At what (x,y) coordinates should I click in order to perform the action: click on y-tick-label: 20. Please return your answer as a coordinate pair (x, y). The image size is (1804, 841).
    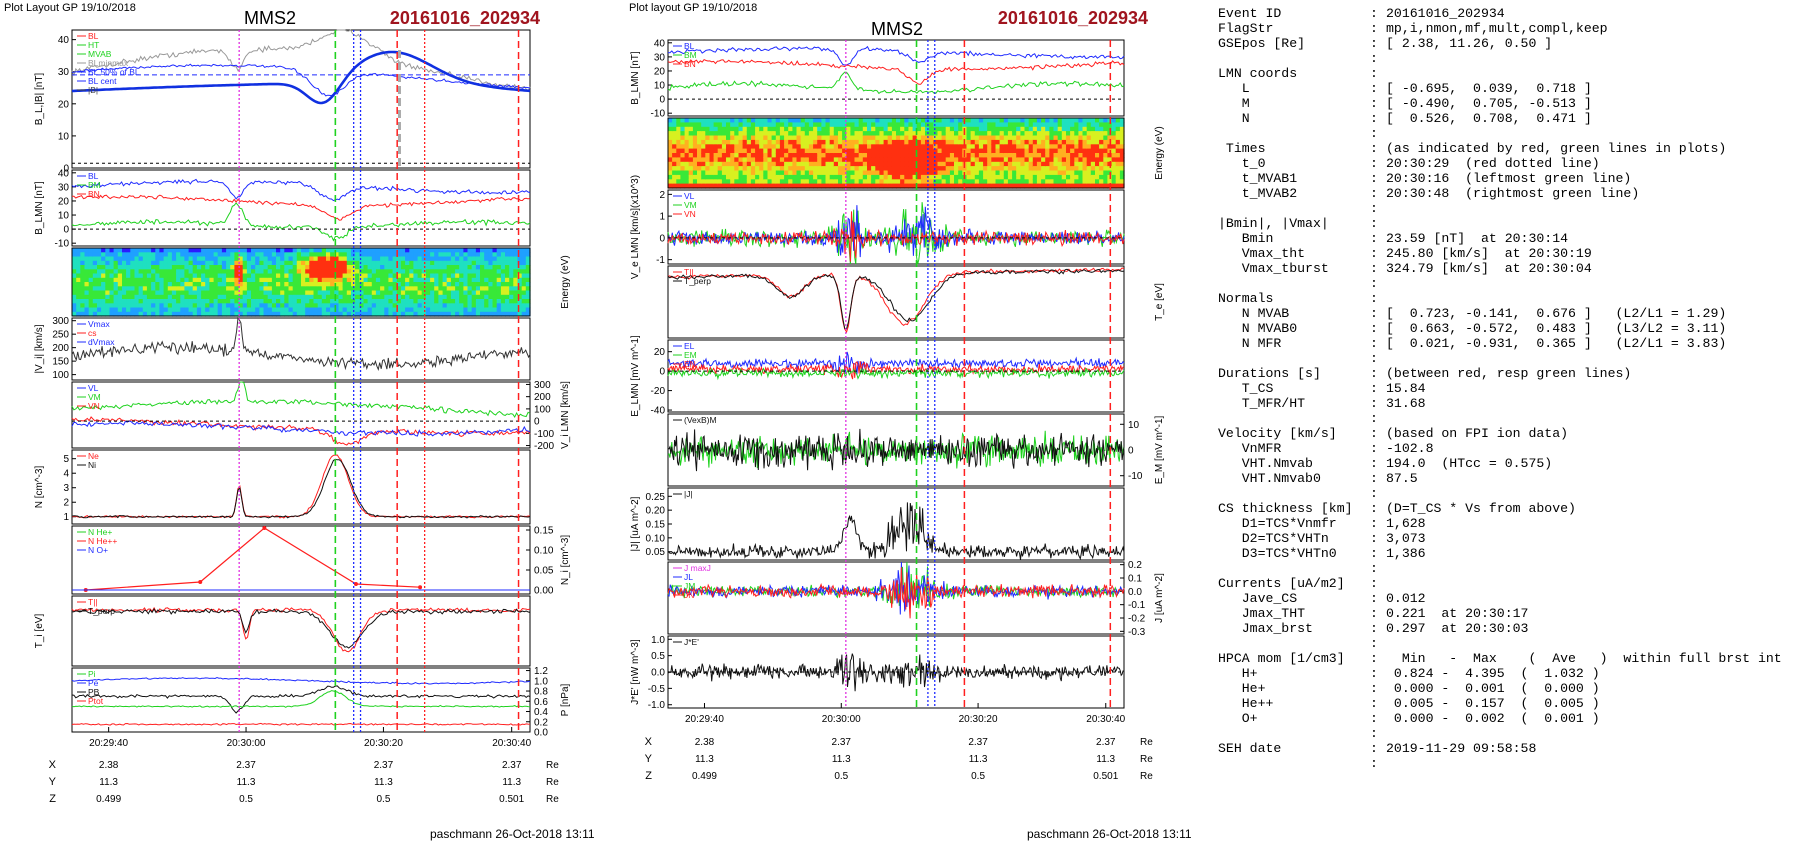
    Looking at the image, I should click on (660, 71).